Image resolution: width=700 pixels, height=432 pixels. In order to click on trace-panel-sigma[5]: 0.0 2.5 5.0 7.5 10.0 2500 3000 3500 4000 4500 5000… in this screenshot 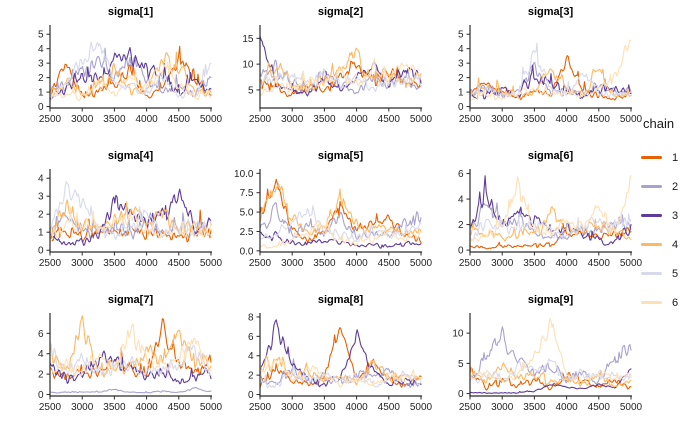, I will do `click(333, 209)`.